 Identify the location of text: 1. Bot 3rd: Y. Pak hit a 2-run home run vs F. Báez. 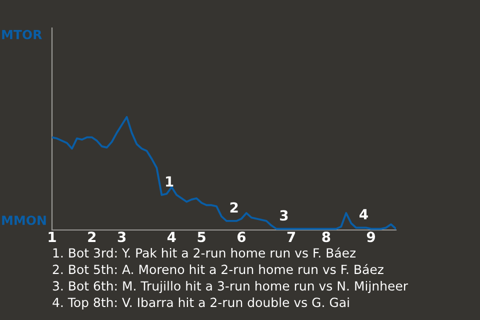
(204, 252).